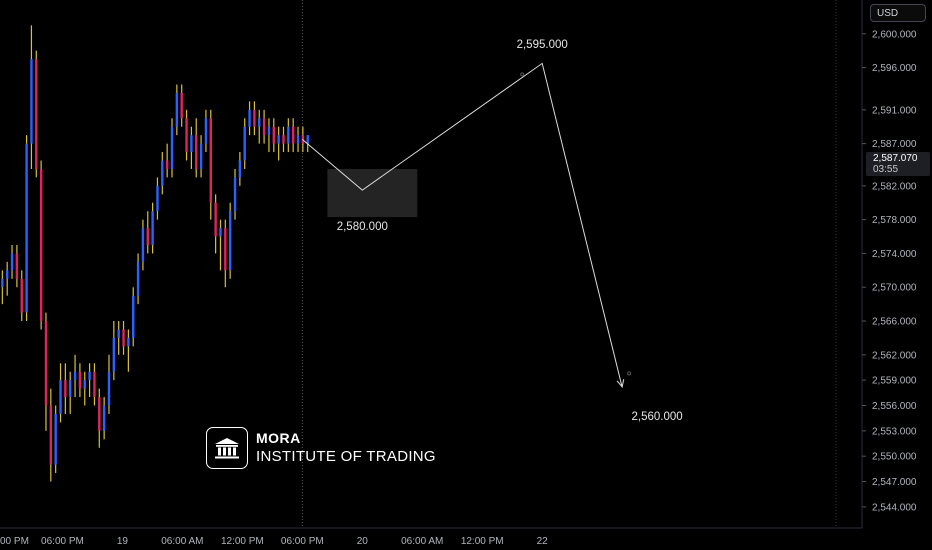  I want to click on y-tick-label: 2,562.000, so click(894, 355).